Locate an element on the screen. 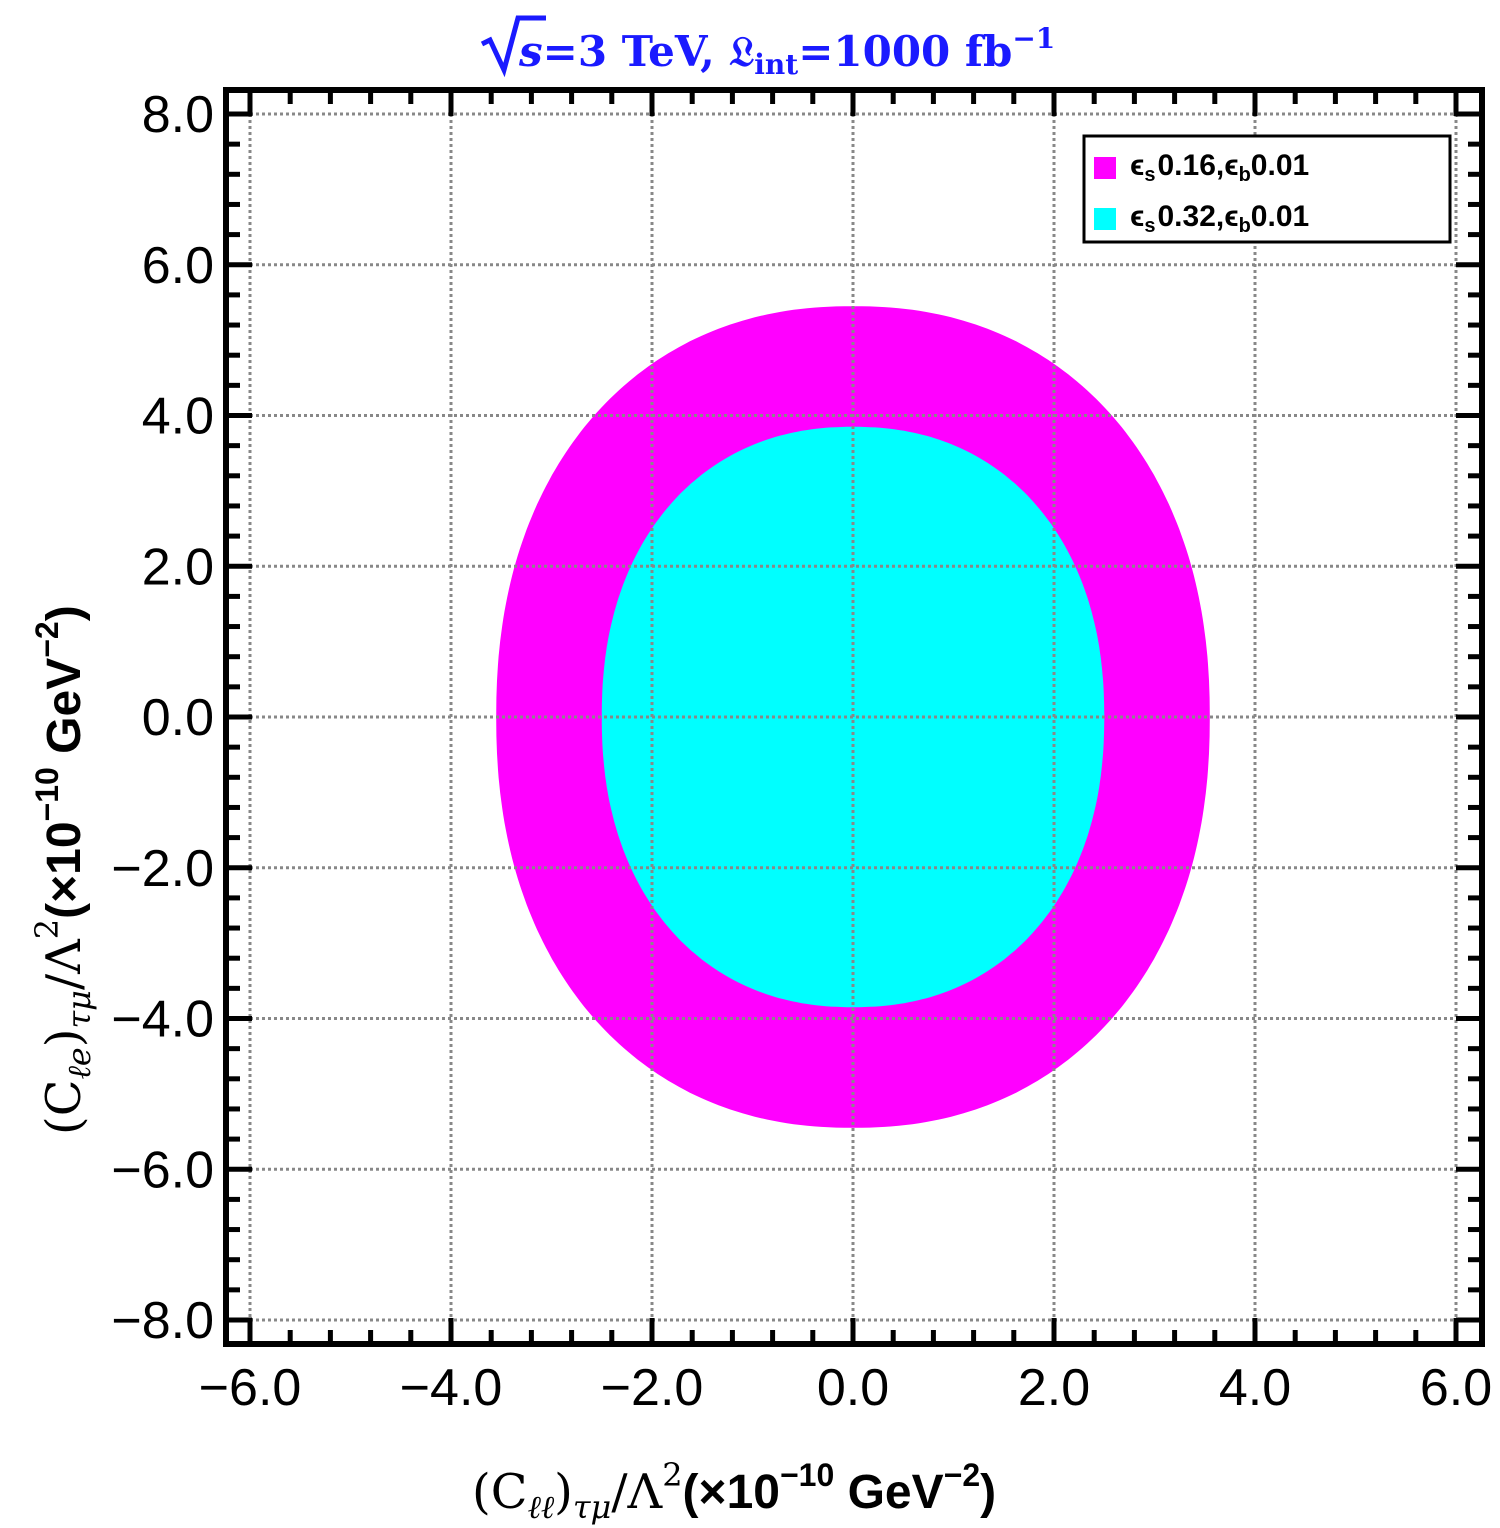 This screenshot has height=1528, width=1500. legend-eps-s-value-2: 0.32 is located at coordinates (1186, 216).